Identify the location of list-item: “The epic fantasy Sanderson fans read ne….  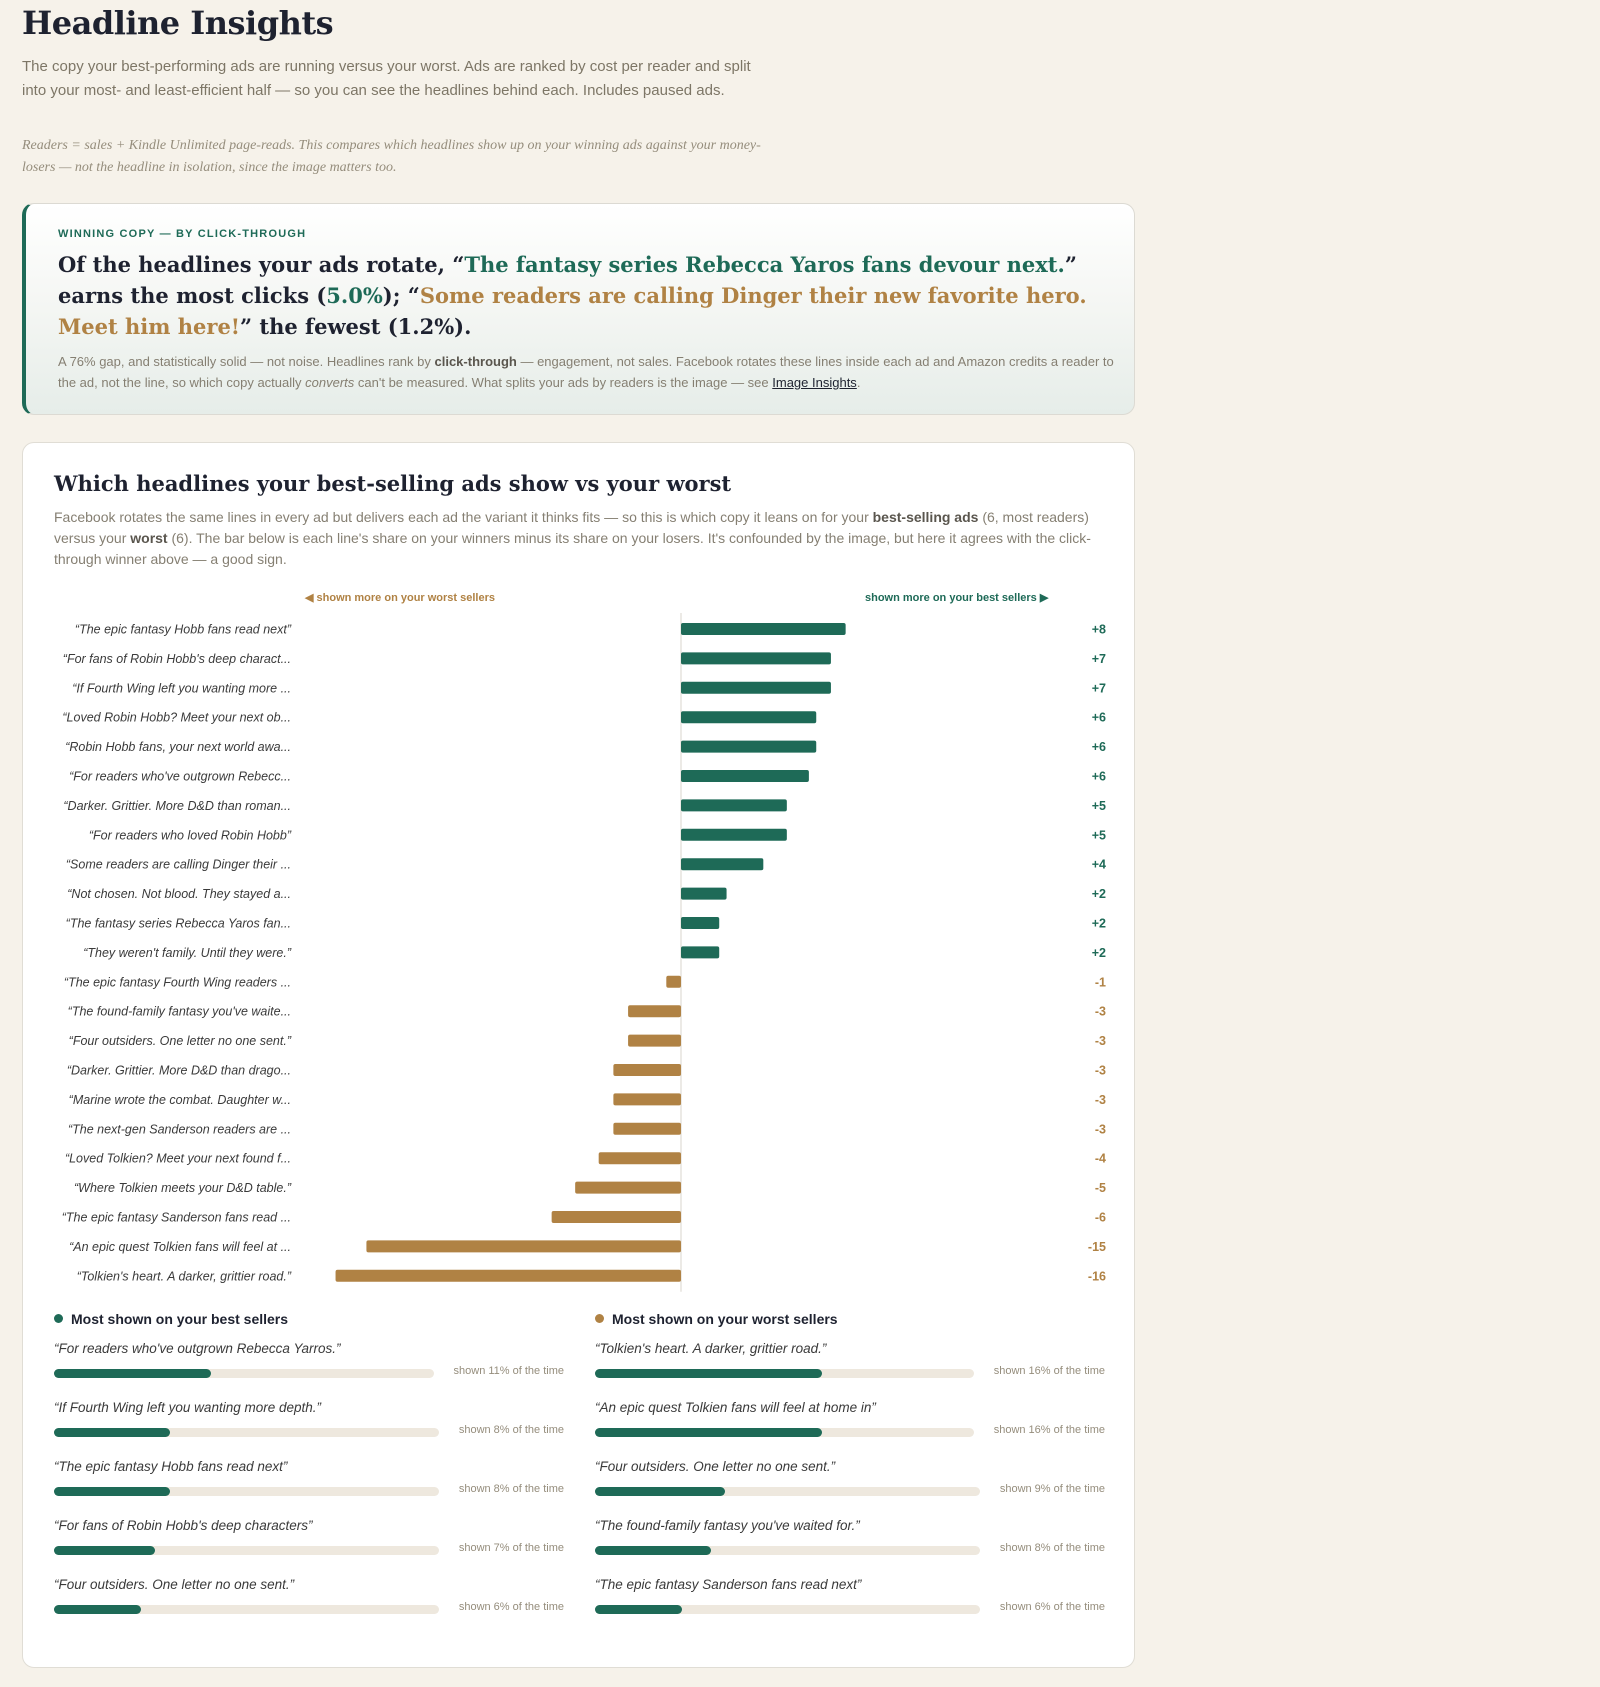
(850, 1594).